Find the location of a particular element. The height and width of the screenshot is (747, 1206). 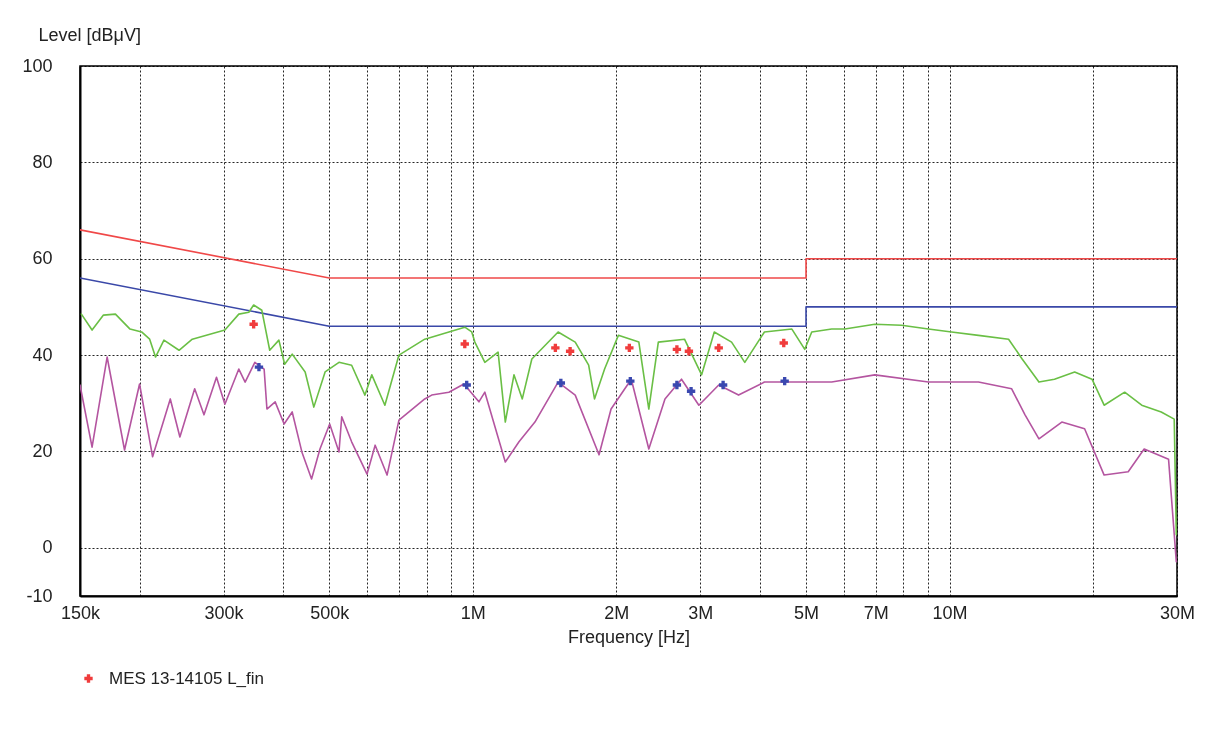

x-tick-label: 30M is located at coordinates (1177, 612).